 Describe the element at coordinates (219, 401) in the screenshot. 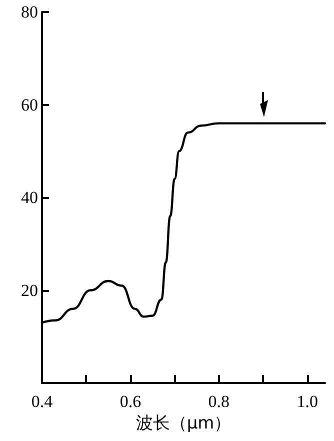

I see `x-tick-label: 0.8` at that location.